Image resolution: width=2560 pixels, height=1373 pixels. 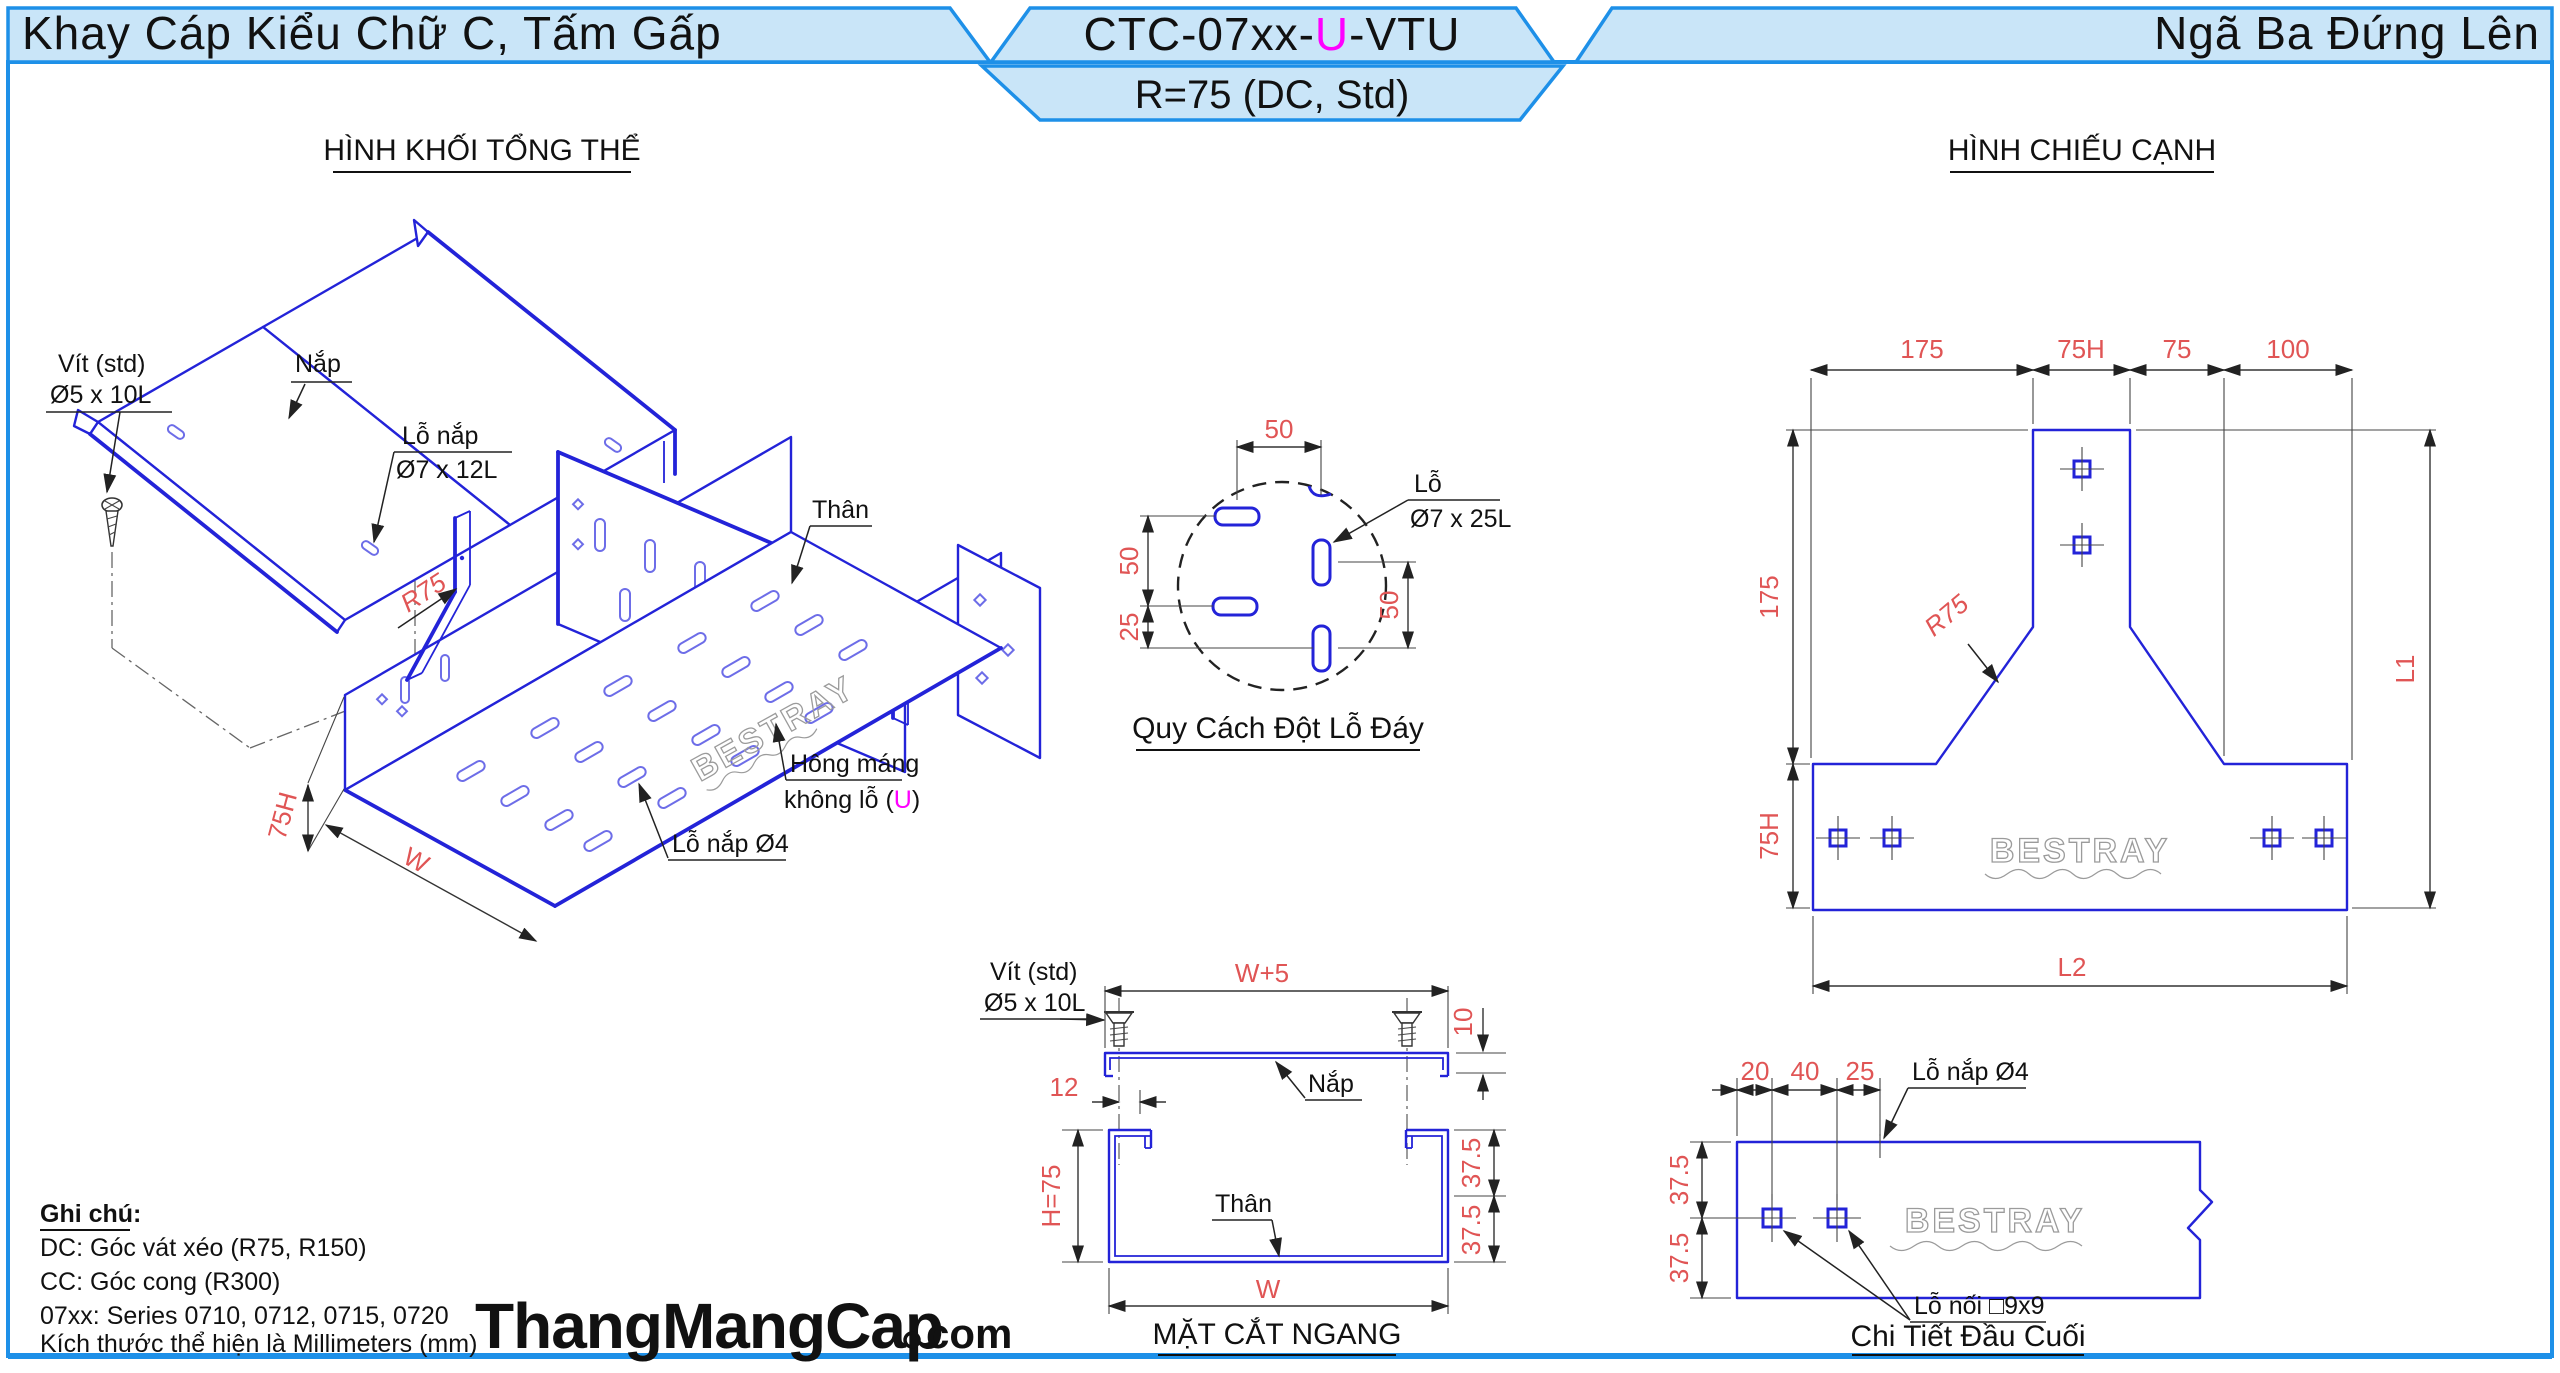 I want to click on iso-cover, so click(x=374, y=426).